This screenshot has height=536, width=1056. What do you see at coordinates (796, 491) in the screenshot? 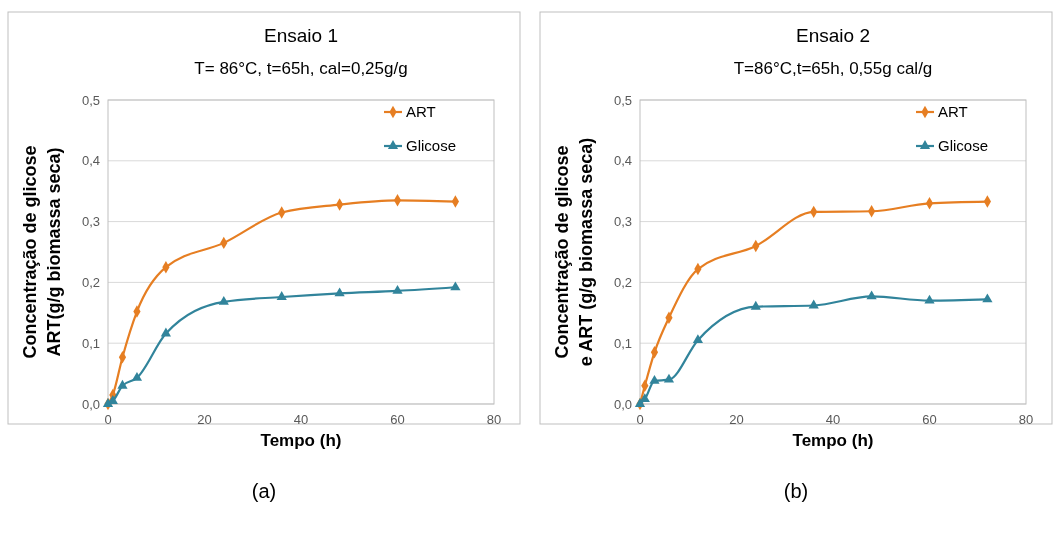
I see `text: (b)` at bounding box center [796, 491].